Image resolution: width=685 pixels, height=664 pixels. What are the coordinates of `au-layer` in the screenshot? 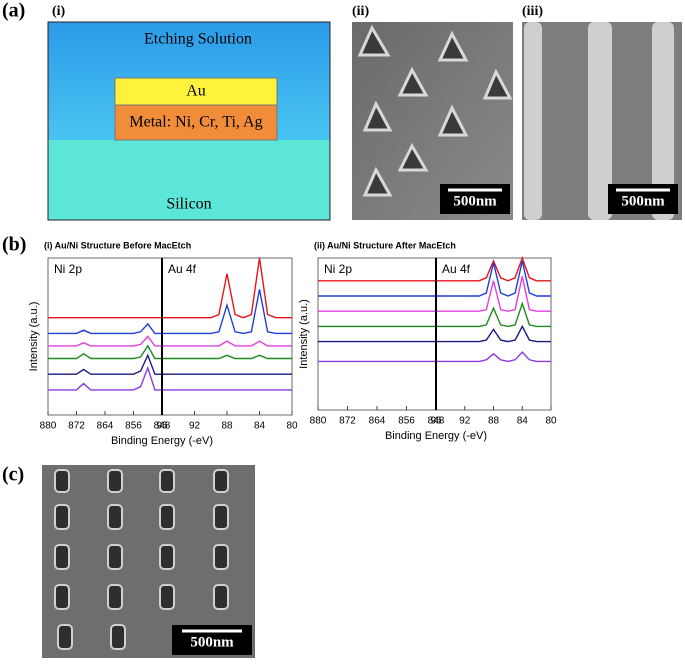 It's located at (196, 91).